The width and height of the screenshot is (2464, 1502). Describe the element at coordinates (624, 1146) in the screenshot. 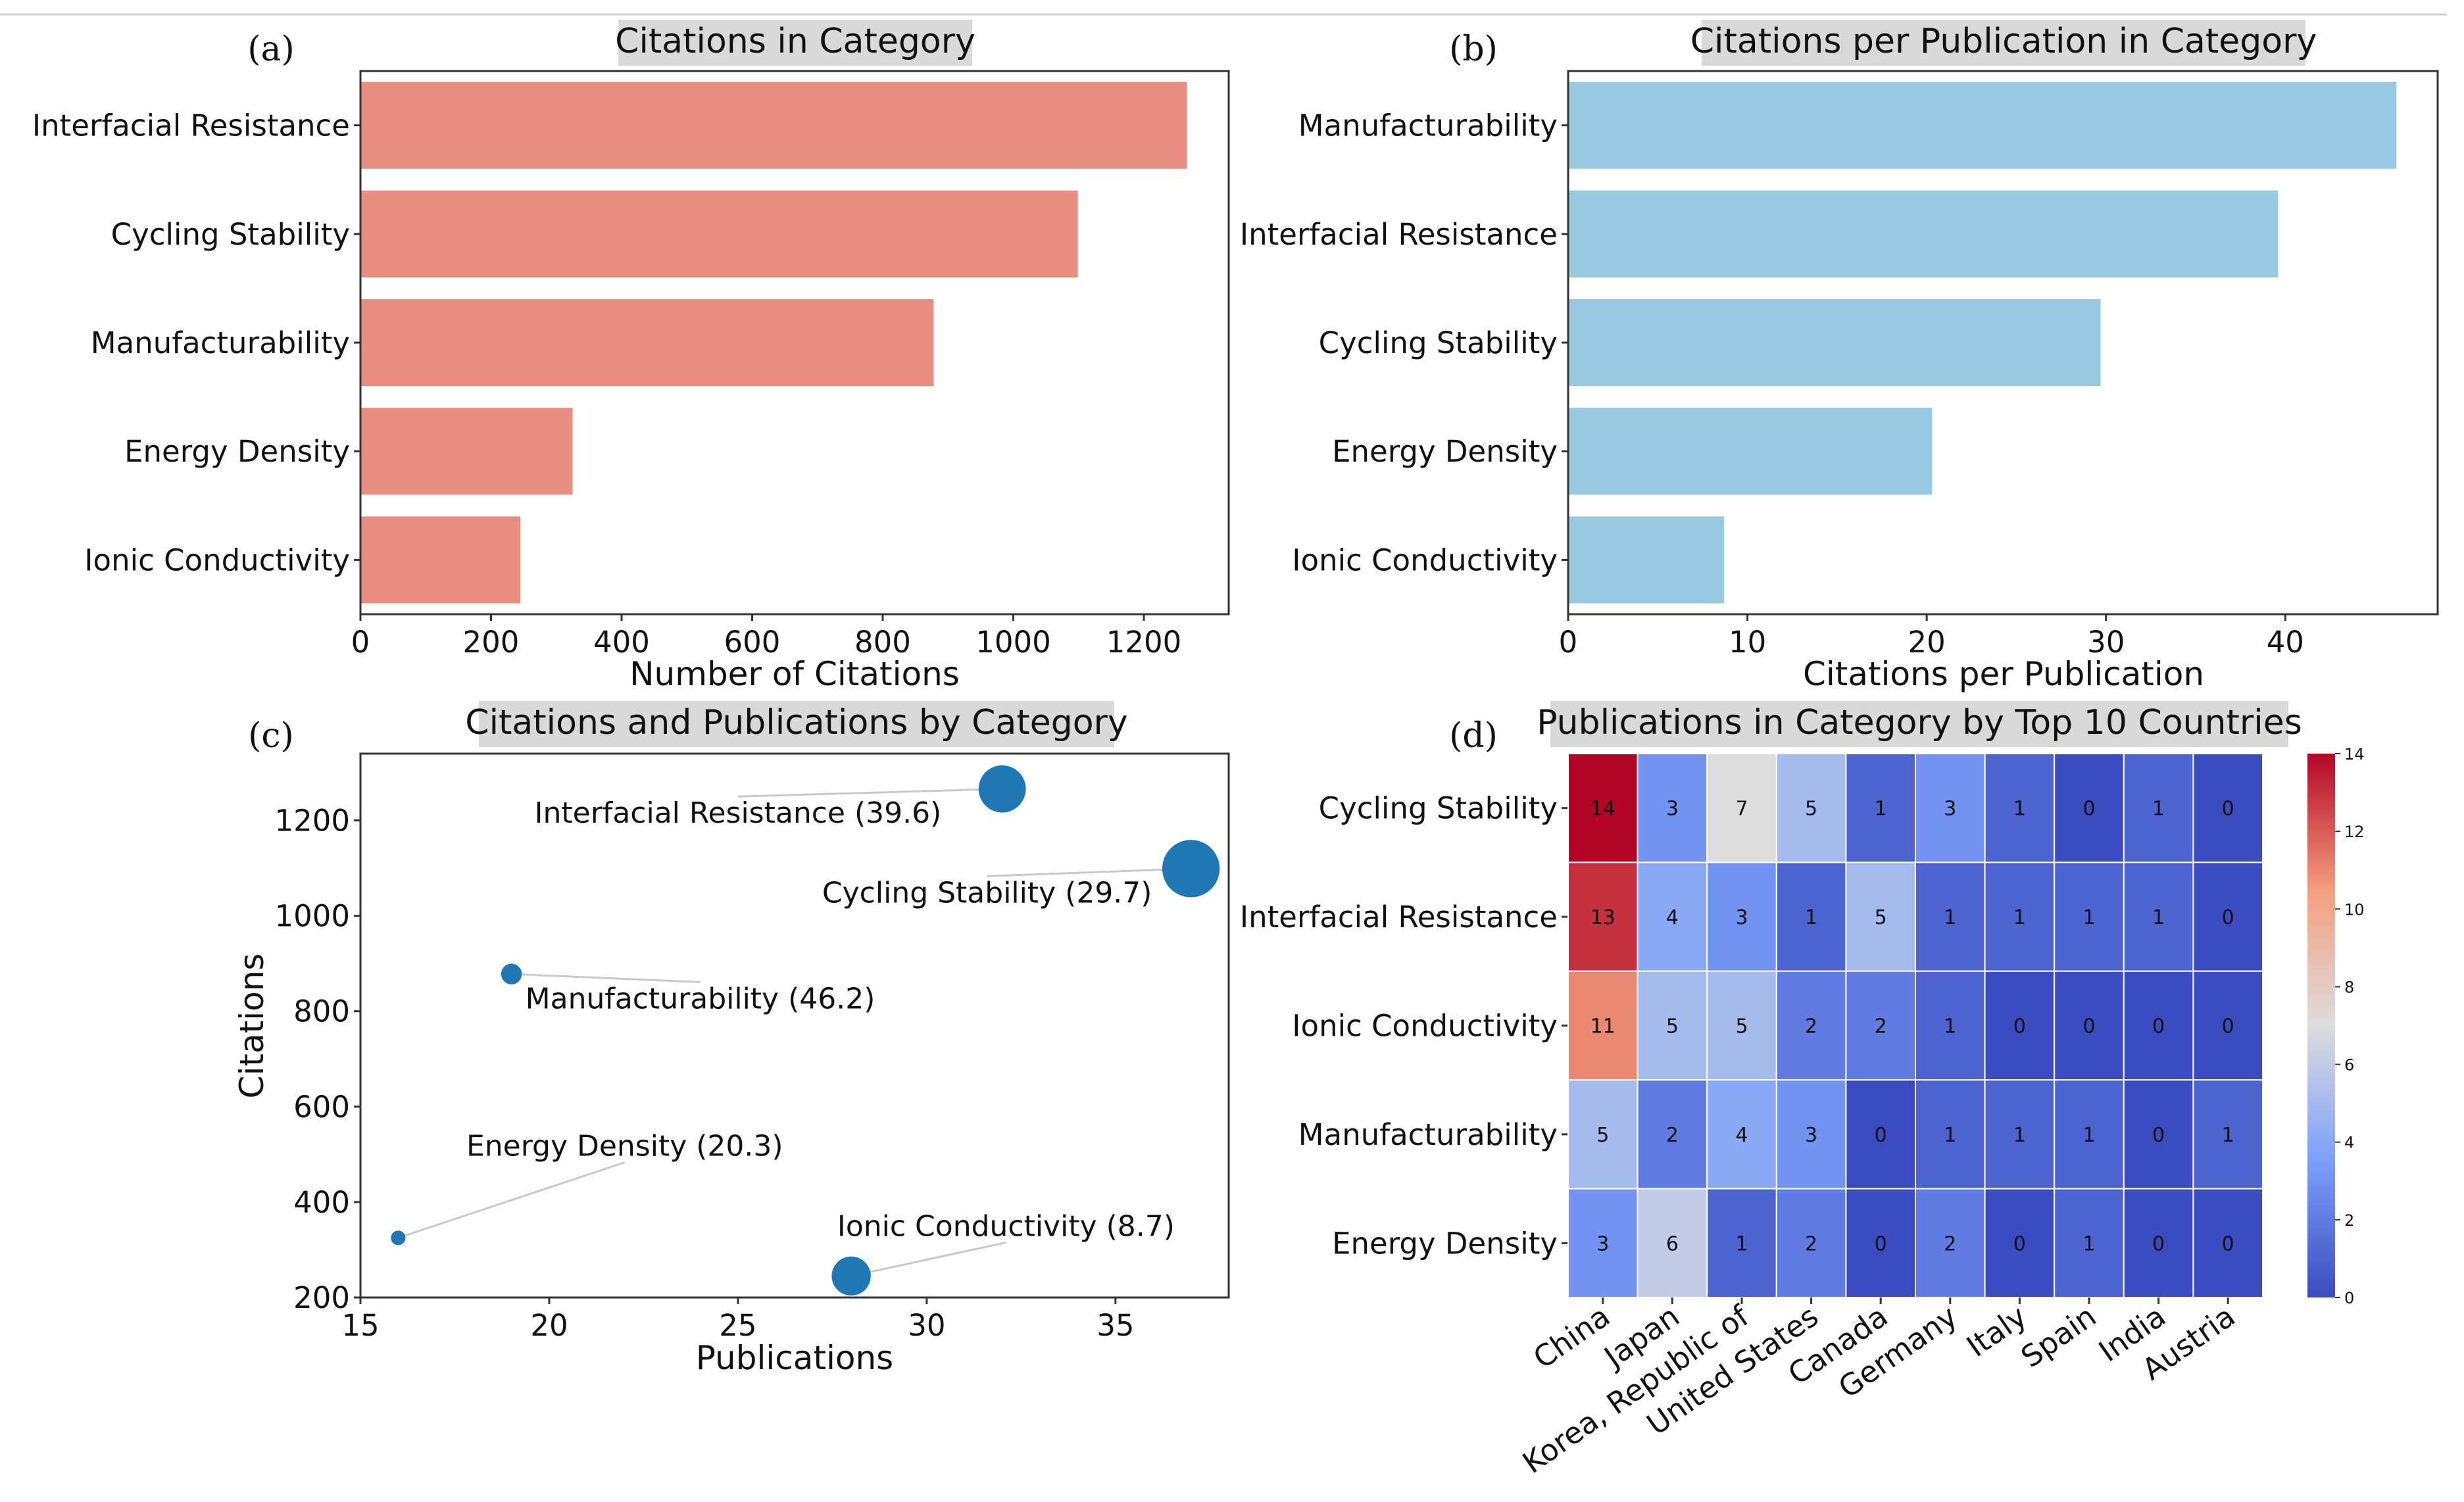

I see `panel-c-point-label-energy-density: Energy Density (20.3)` at that location.